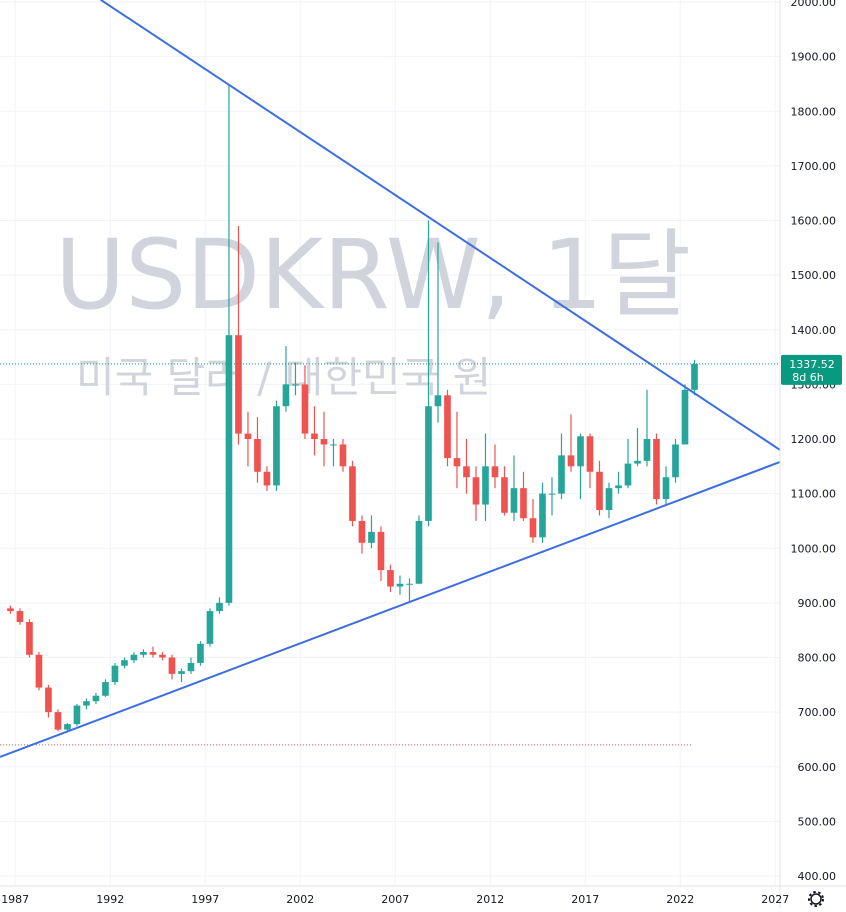 The height and width of the screenshot is (912, 846). Describe the element at coordinates (814, 494) in the screenshot. I see `y-tick-label: 1100.00` at that location.